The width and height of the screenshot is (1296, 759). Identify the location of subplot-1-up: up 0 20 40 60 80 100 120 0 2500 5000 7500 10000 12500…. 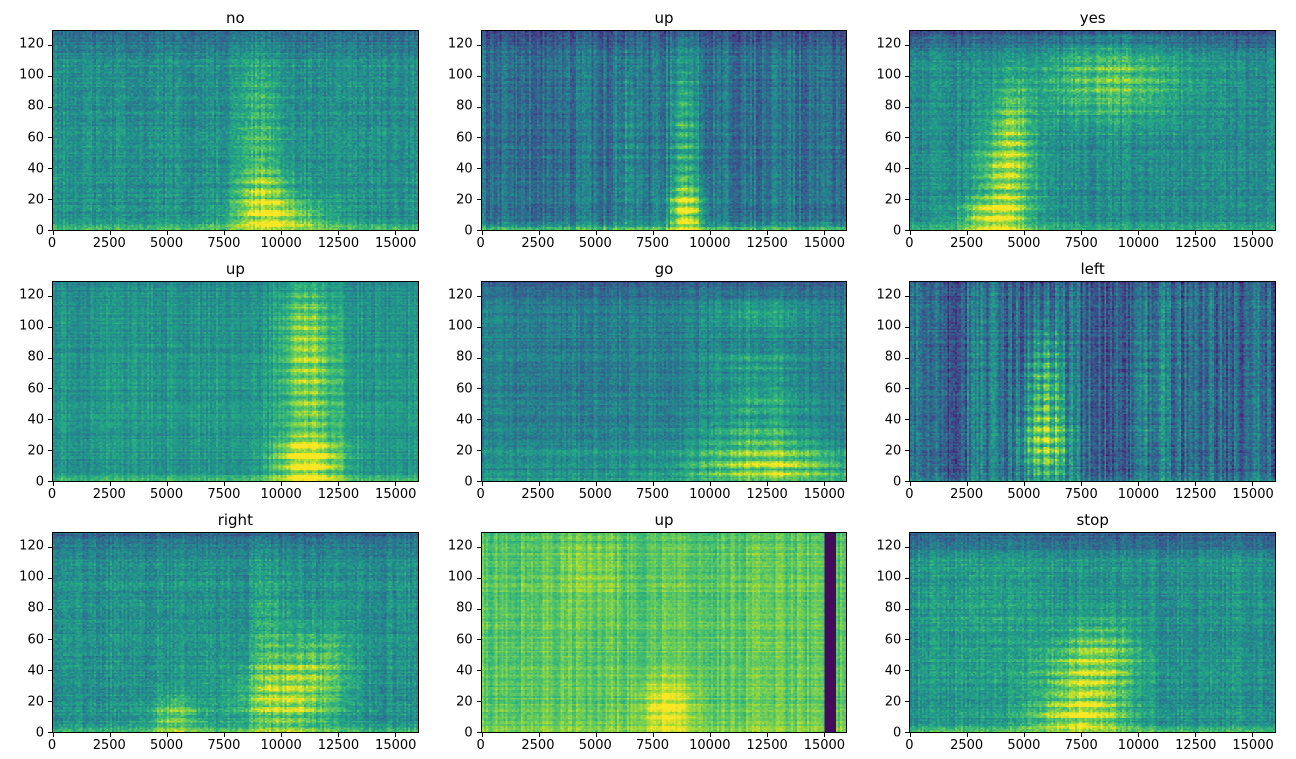
(647, 129).